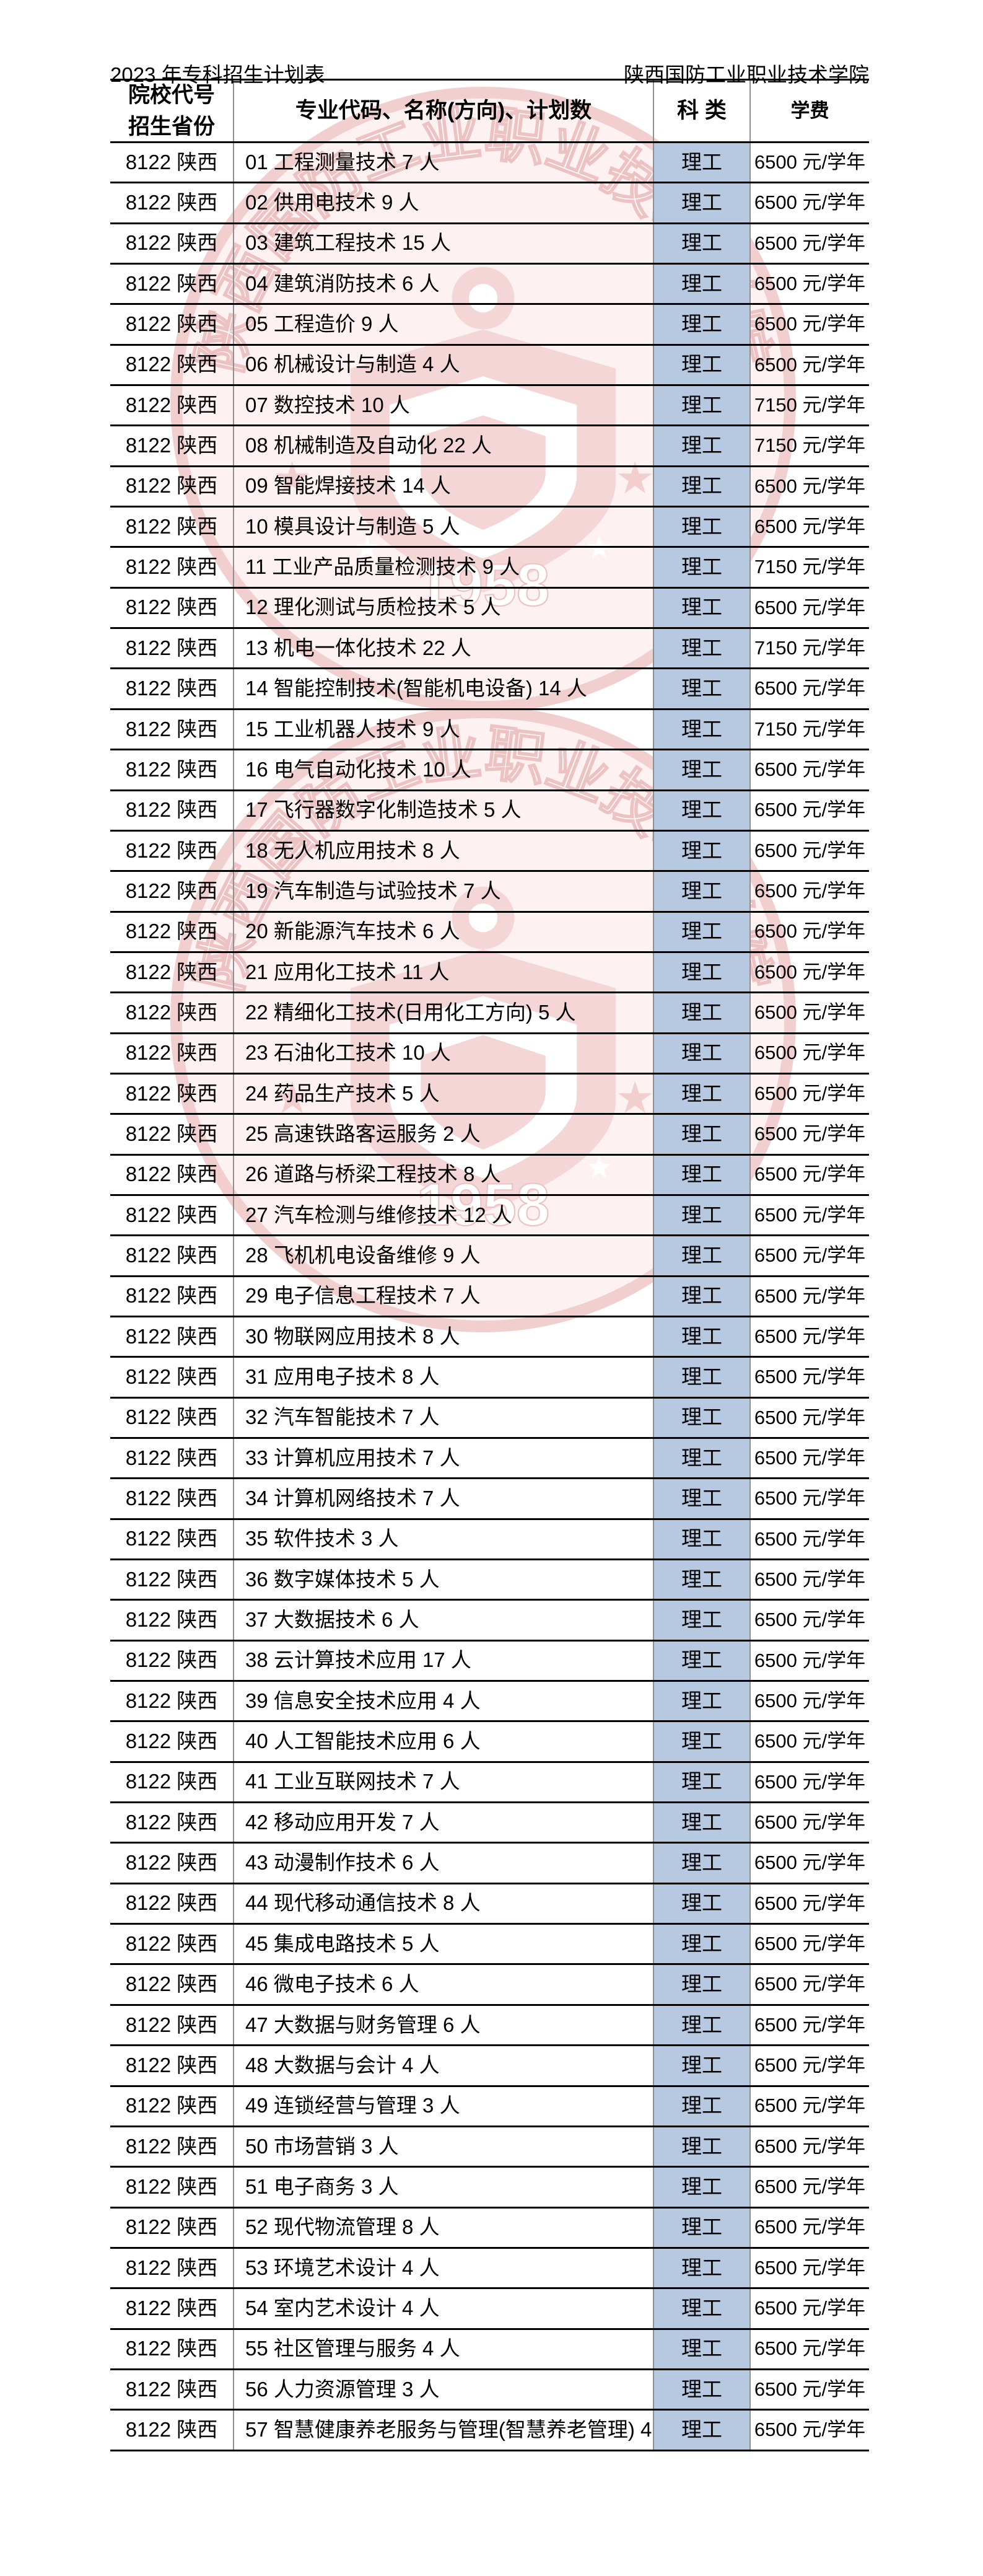 The image size is (983, 2576). Describe the element at coordinates (489, 2309) in the screenshot. I see `table-row: 8122 陕西 54 室内艺术设计 4 人 理工 6500 元/学年` at that location.